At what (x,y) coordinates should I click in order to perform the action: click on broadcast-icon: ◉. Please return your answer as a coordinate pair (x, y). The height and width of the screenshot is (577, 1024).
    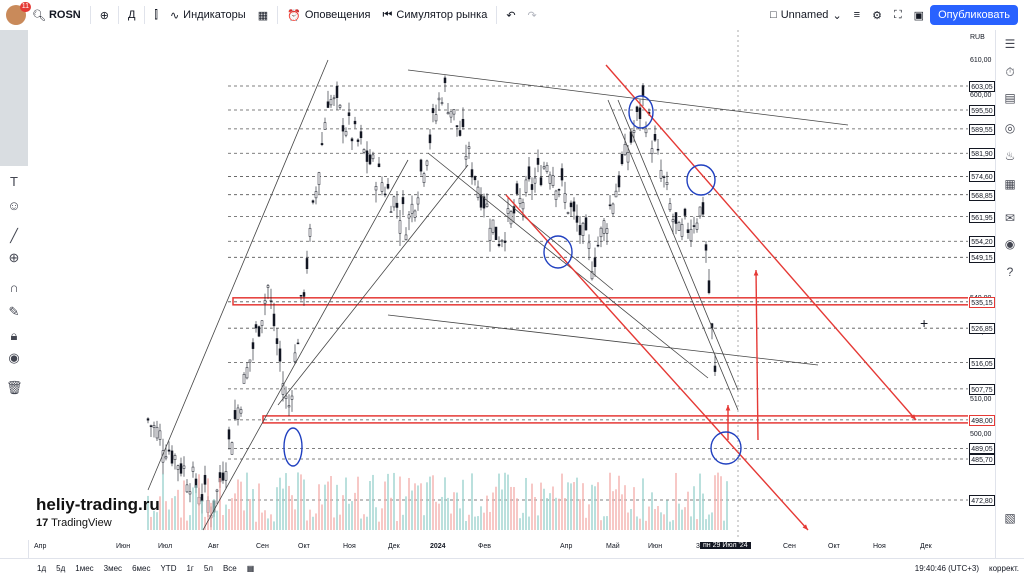
    Looking at the image, I should click on (1010, 244).